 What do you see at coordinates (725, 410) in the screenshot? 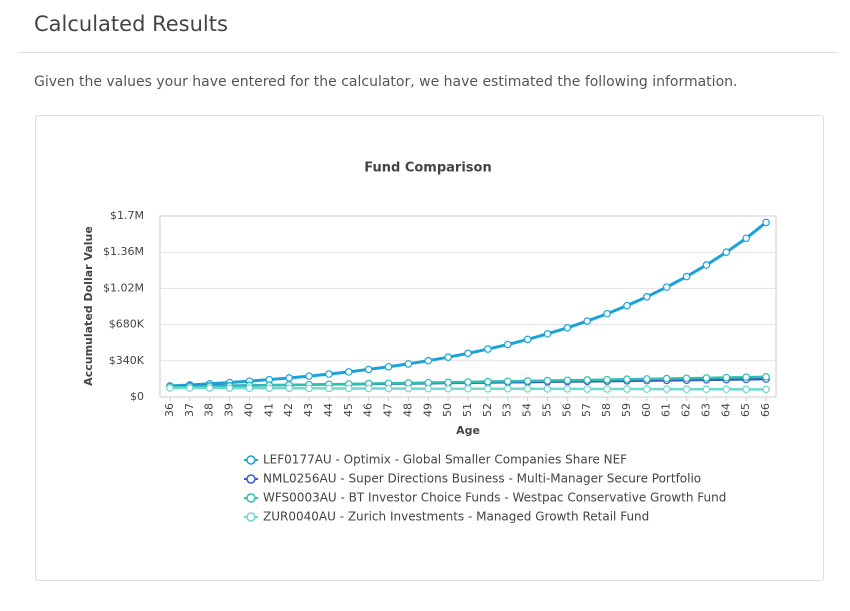
I see `x-tick-label: 64` at bounding box center [725, 410].